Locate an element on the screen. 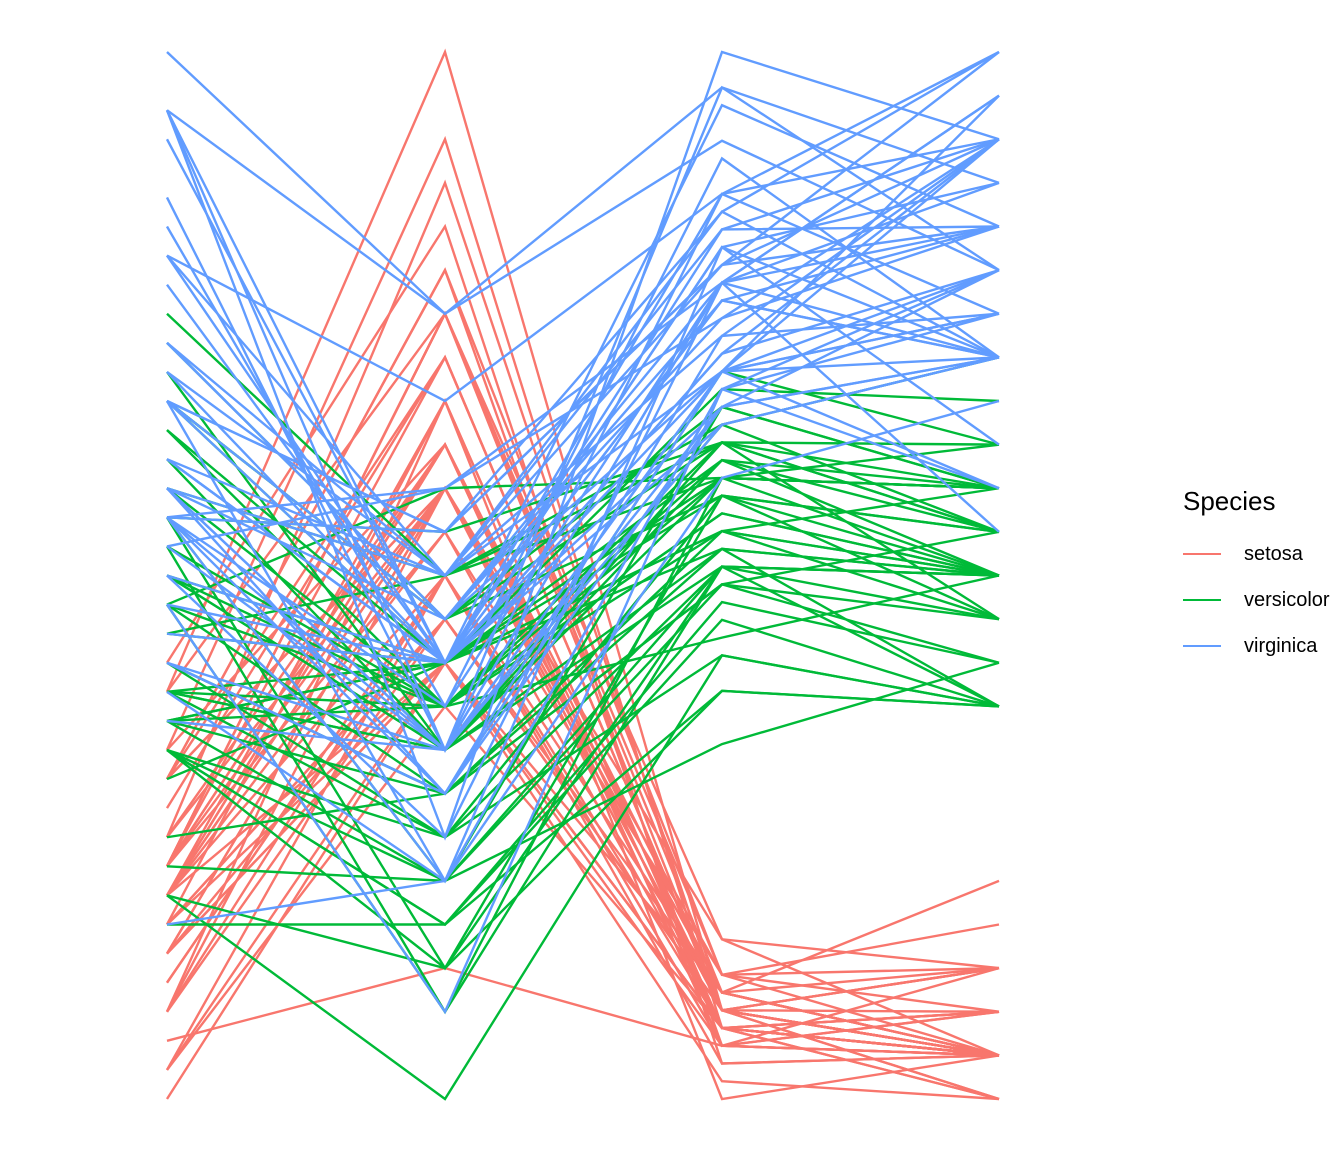 This screenshot has height=1152, width=1344. legend: Species setosa versicolor virginica is located at coordinates (1256, 577).